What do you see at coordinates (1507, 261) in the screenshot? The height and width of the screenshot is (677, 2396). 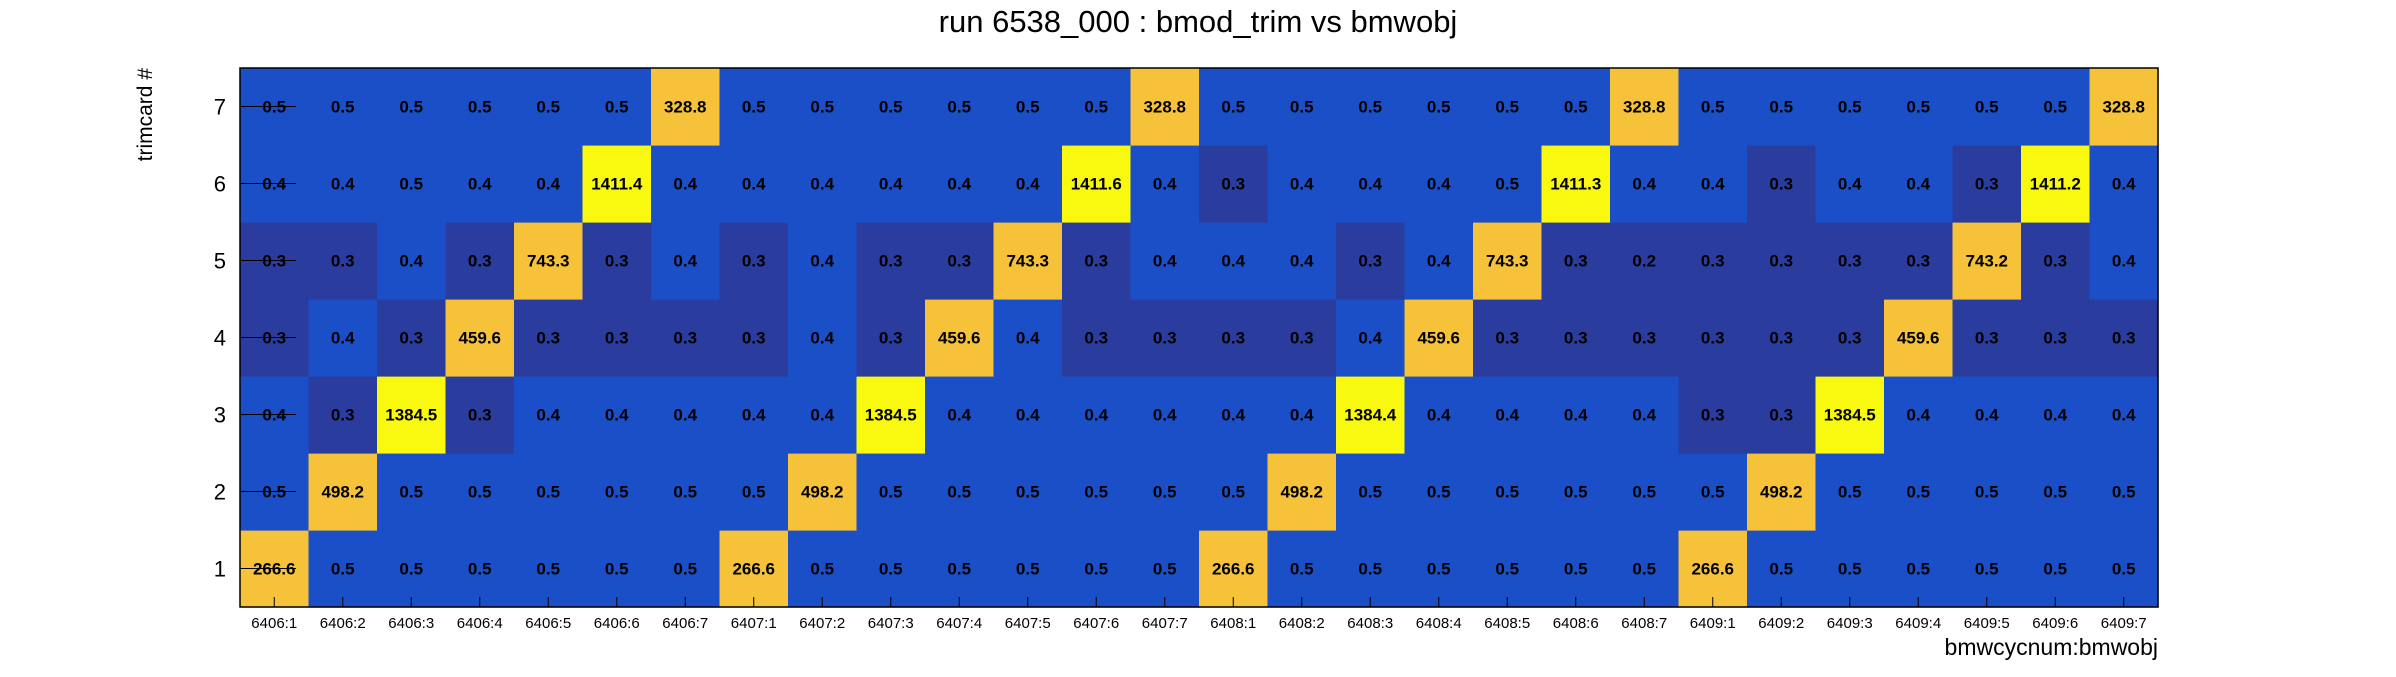 I see `cell-value-label: 743.3` at bounding box center [1507, 261].